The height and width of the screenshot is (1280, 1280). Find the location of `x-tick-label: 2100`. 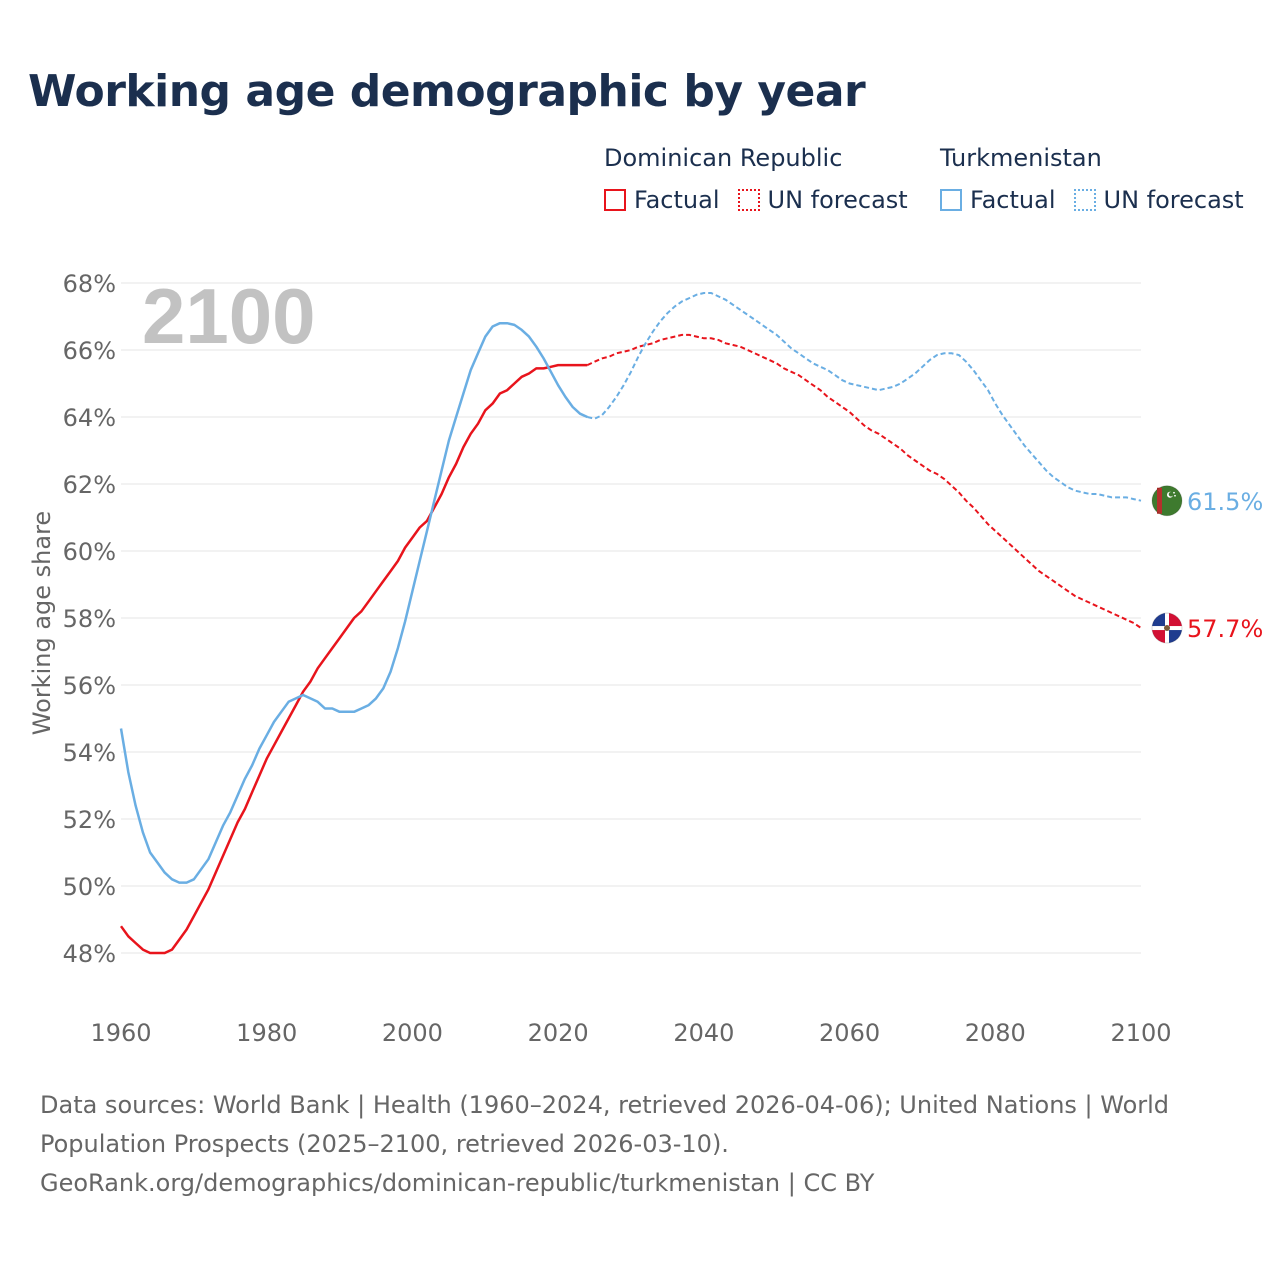

x-tick-label: 2100 is located at coordinates (1140, 1033).